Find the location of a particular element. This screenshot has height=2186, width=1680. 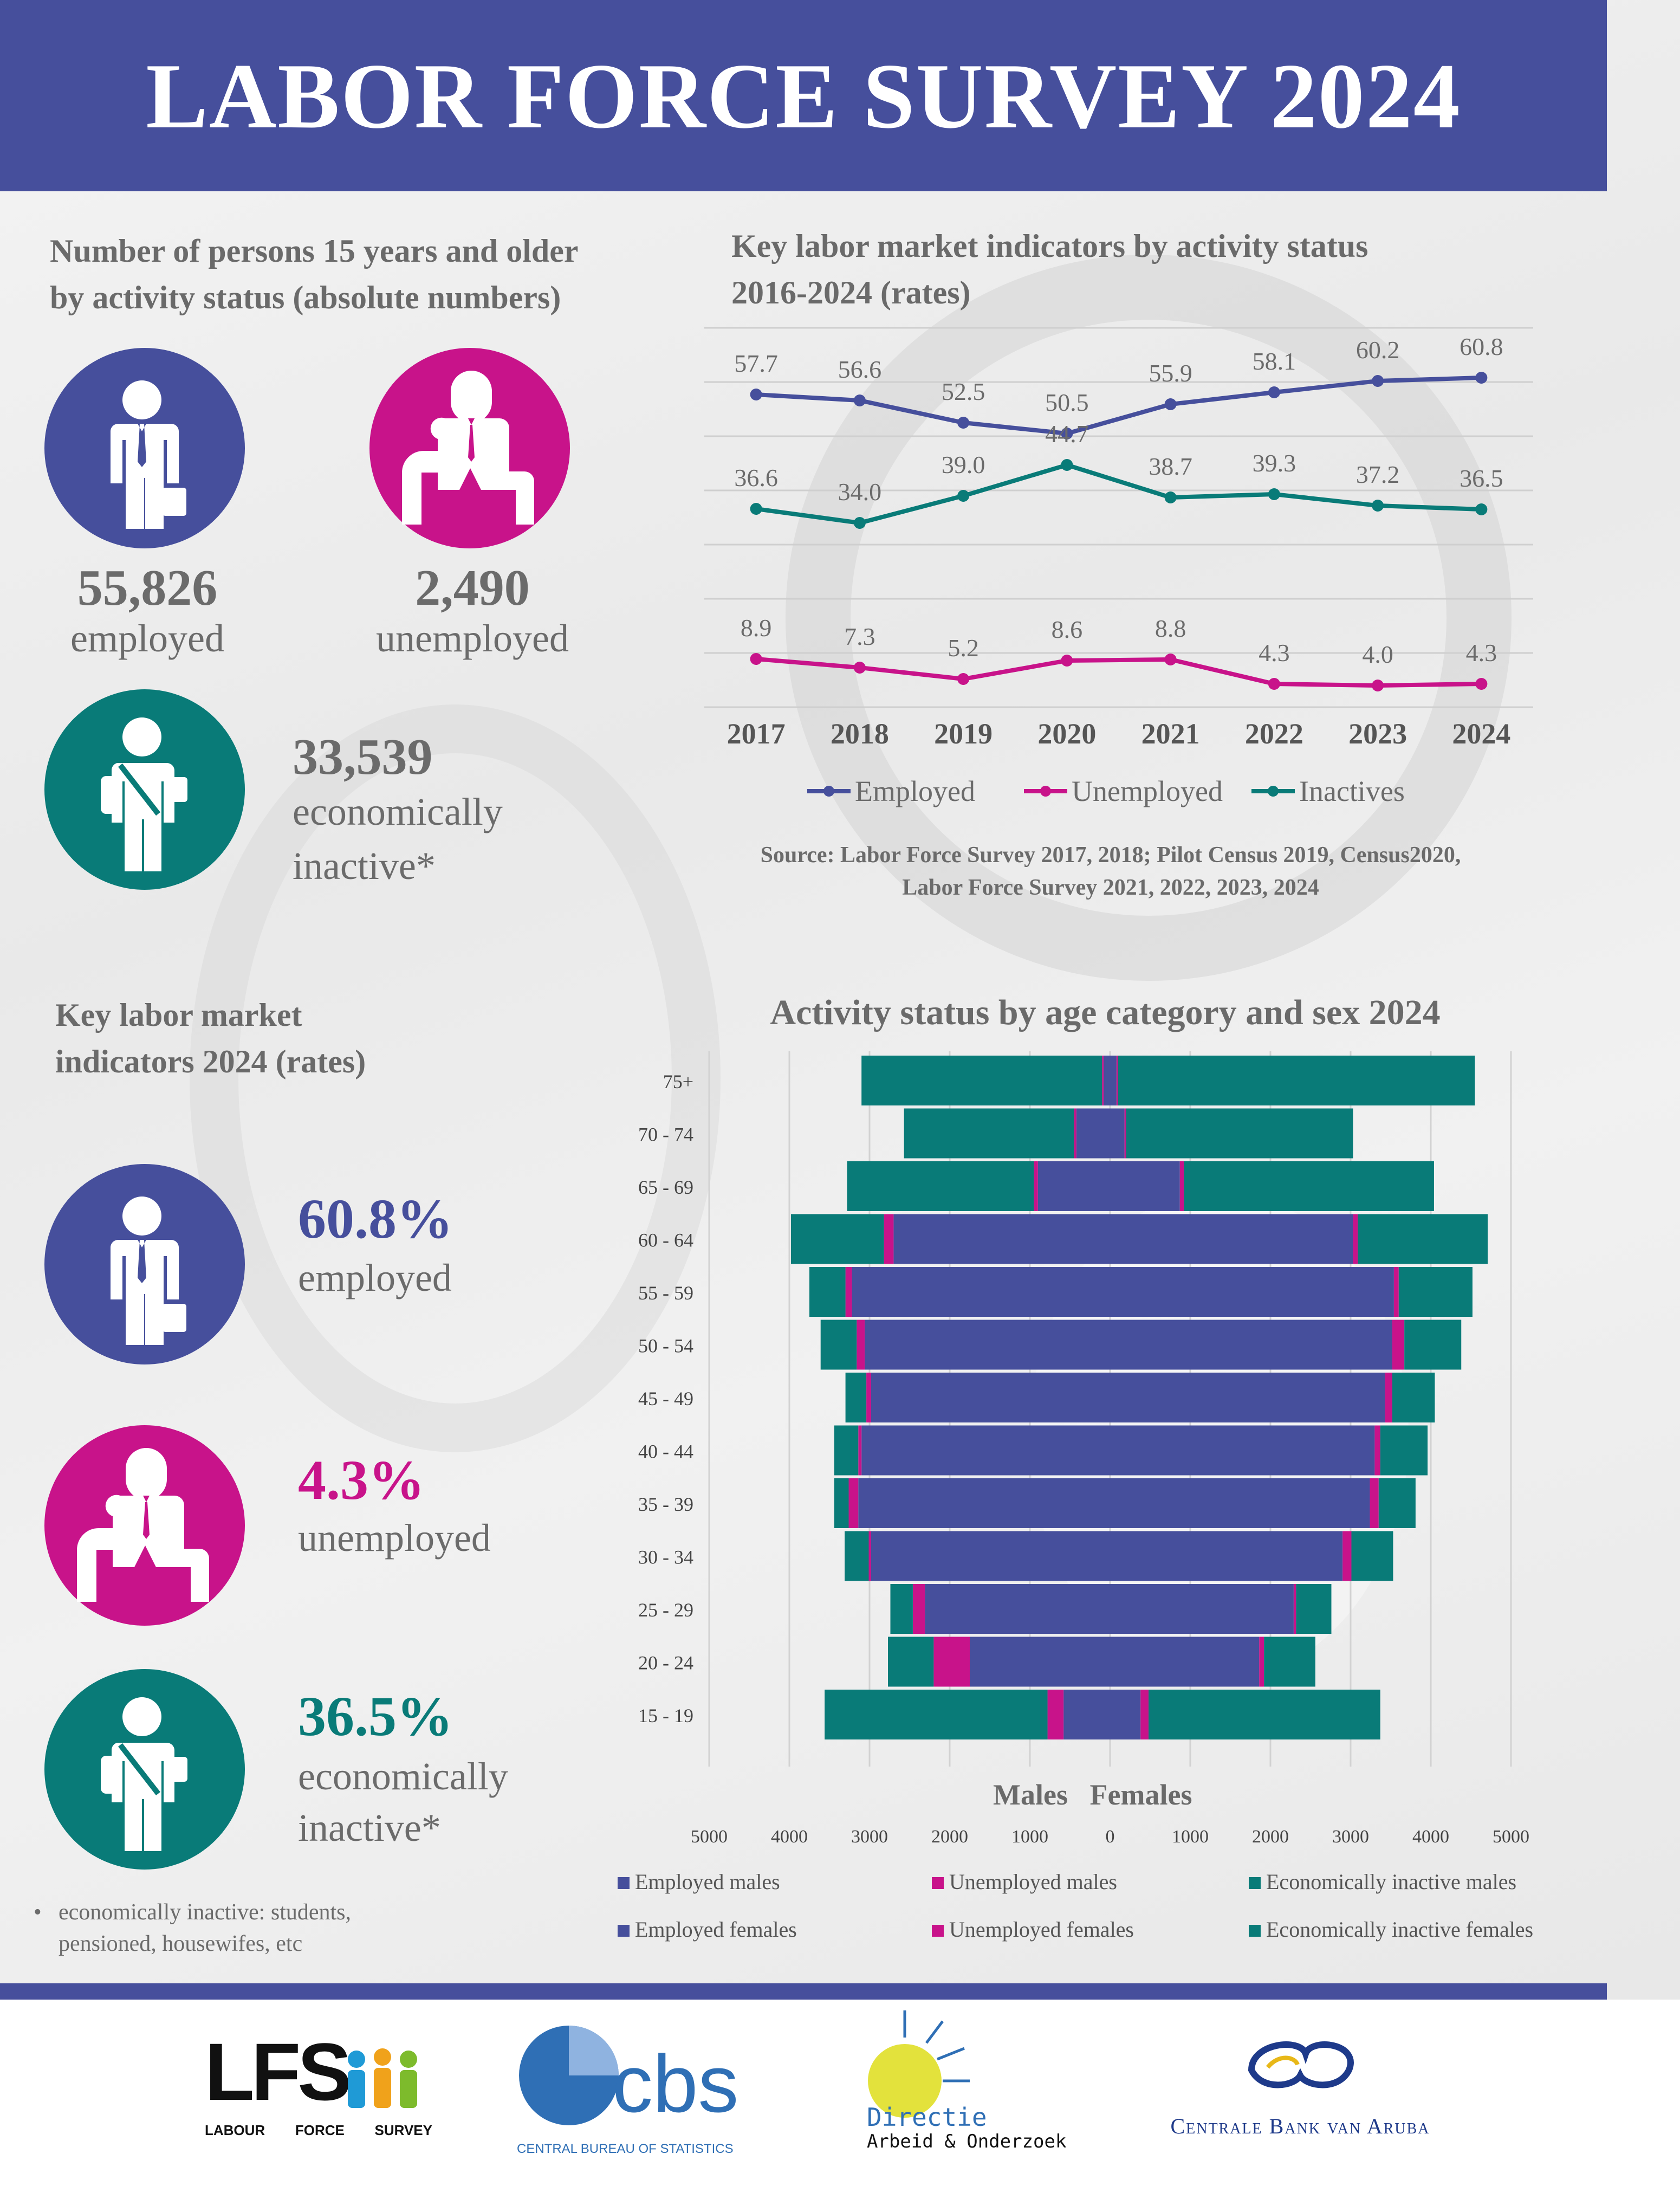

legend-swatch is located at coordinates (624, 1931).